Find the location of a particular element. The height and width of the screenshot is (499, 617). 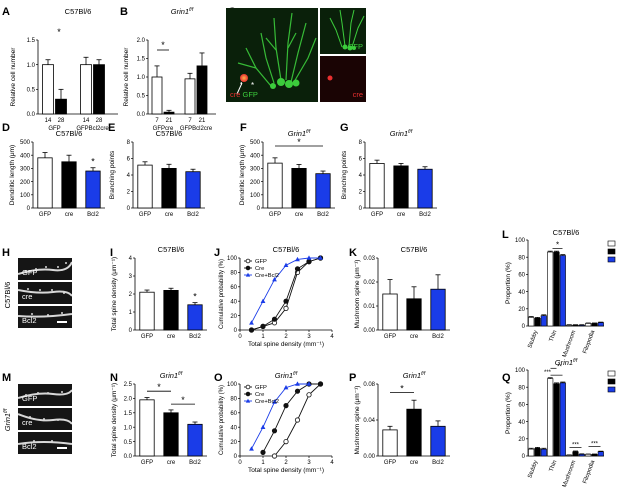

a-group-label: GFPBcl2cre is located at coordinates (92, 129).